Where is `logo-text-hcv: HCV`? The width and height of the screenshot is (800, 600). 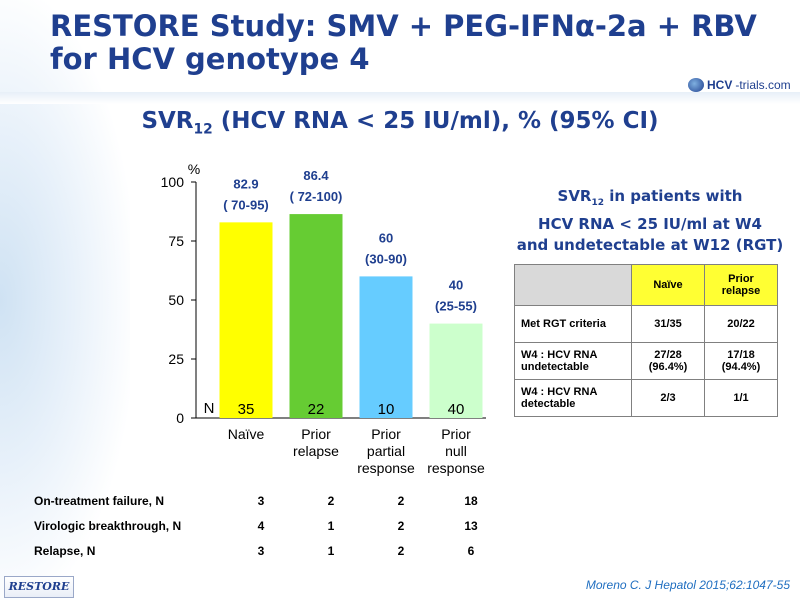 logo-text-hcv: HCV is located at coordinates (720, 85).